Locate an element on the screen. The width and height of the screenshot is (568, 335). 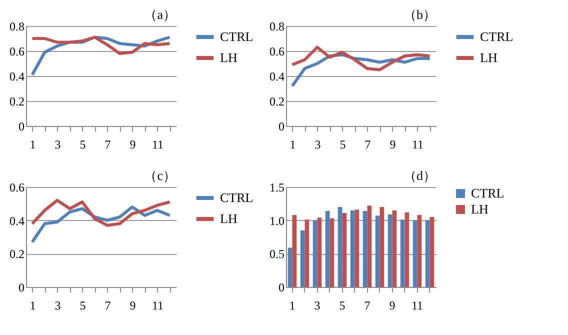
chart-title: （d） is located at coordinates (420, 175).